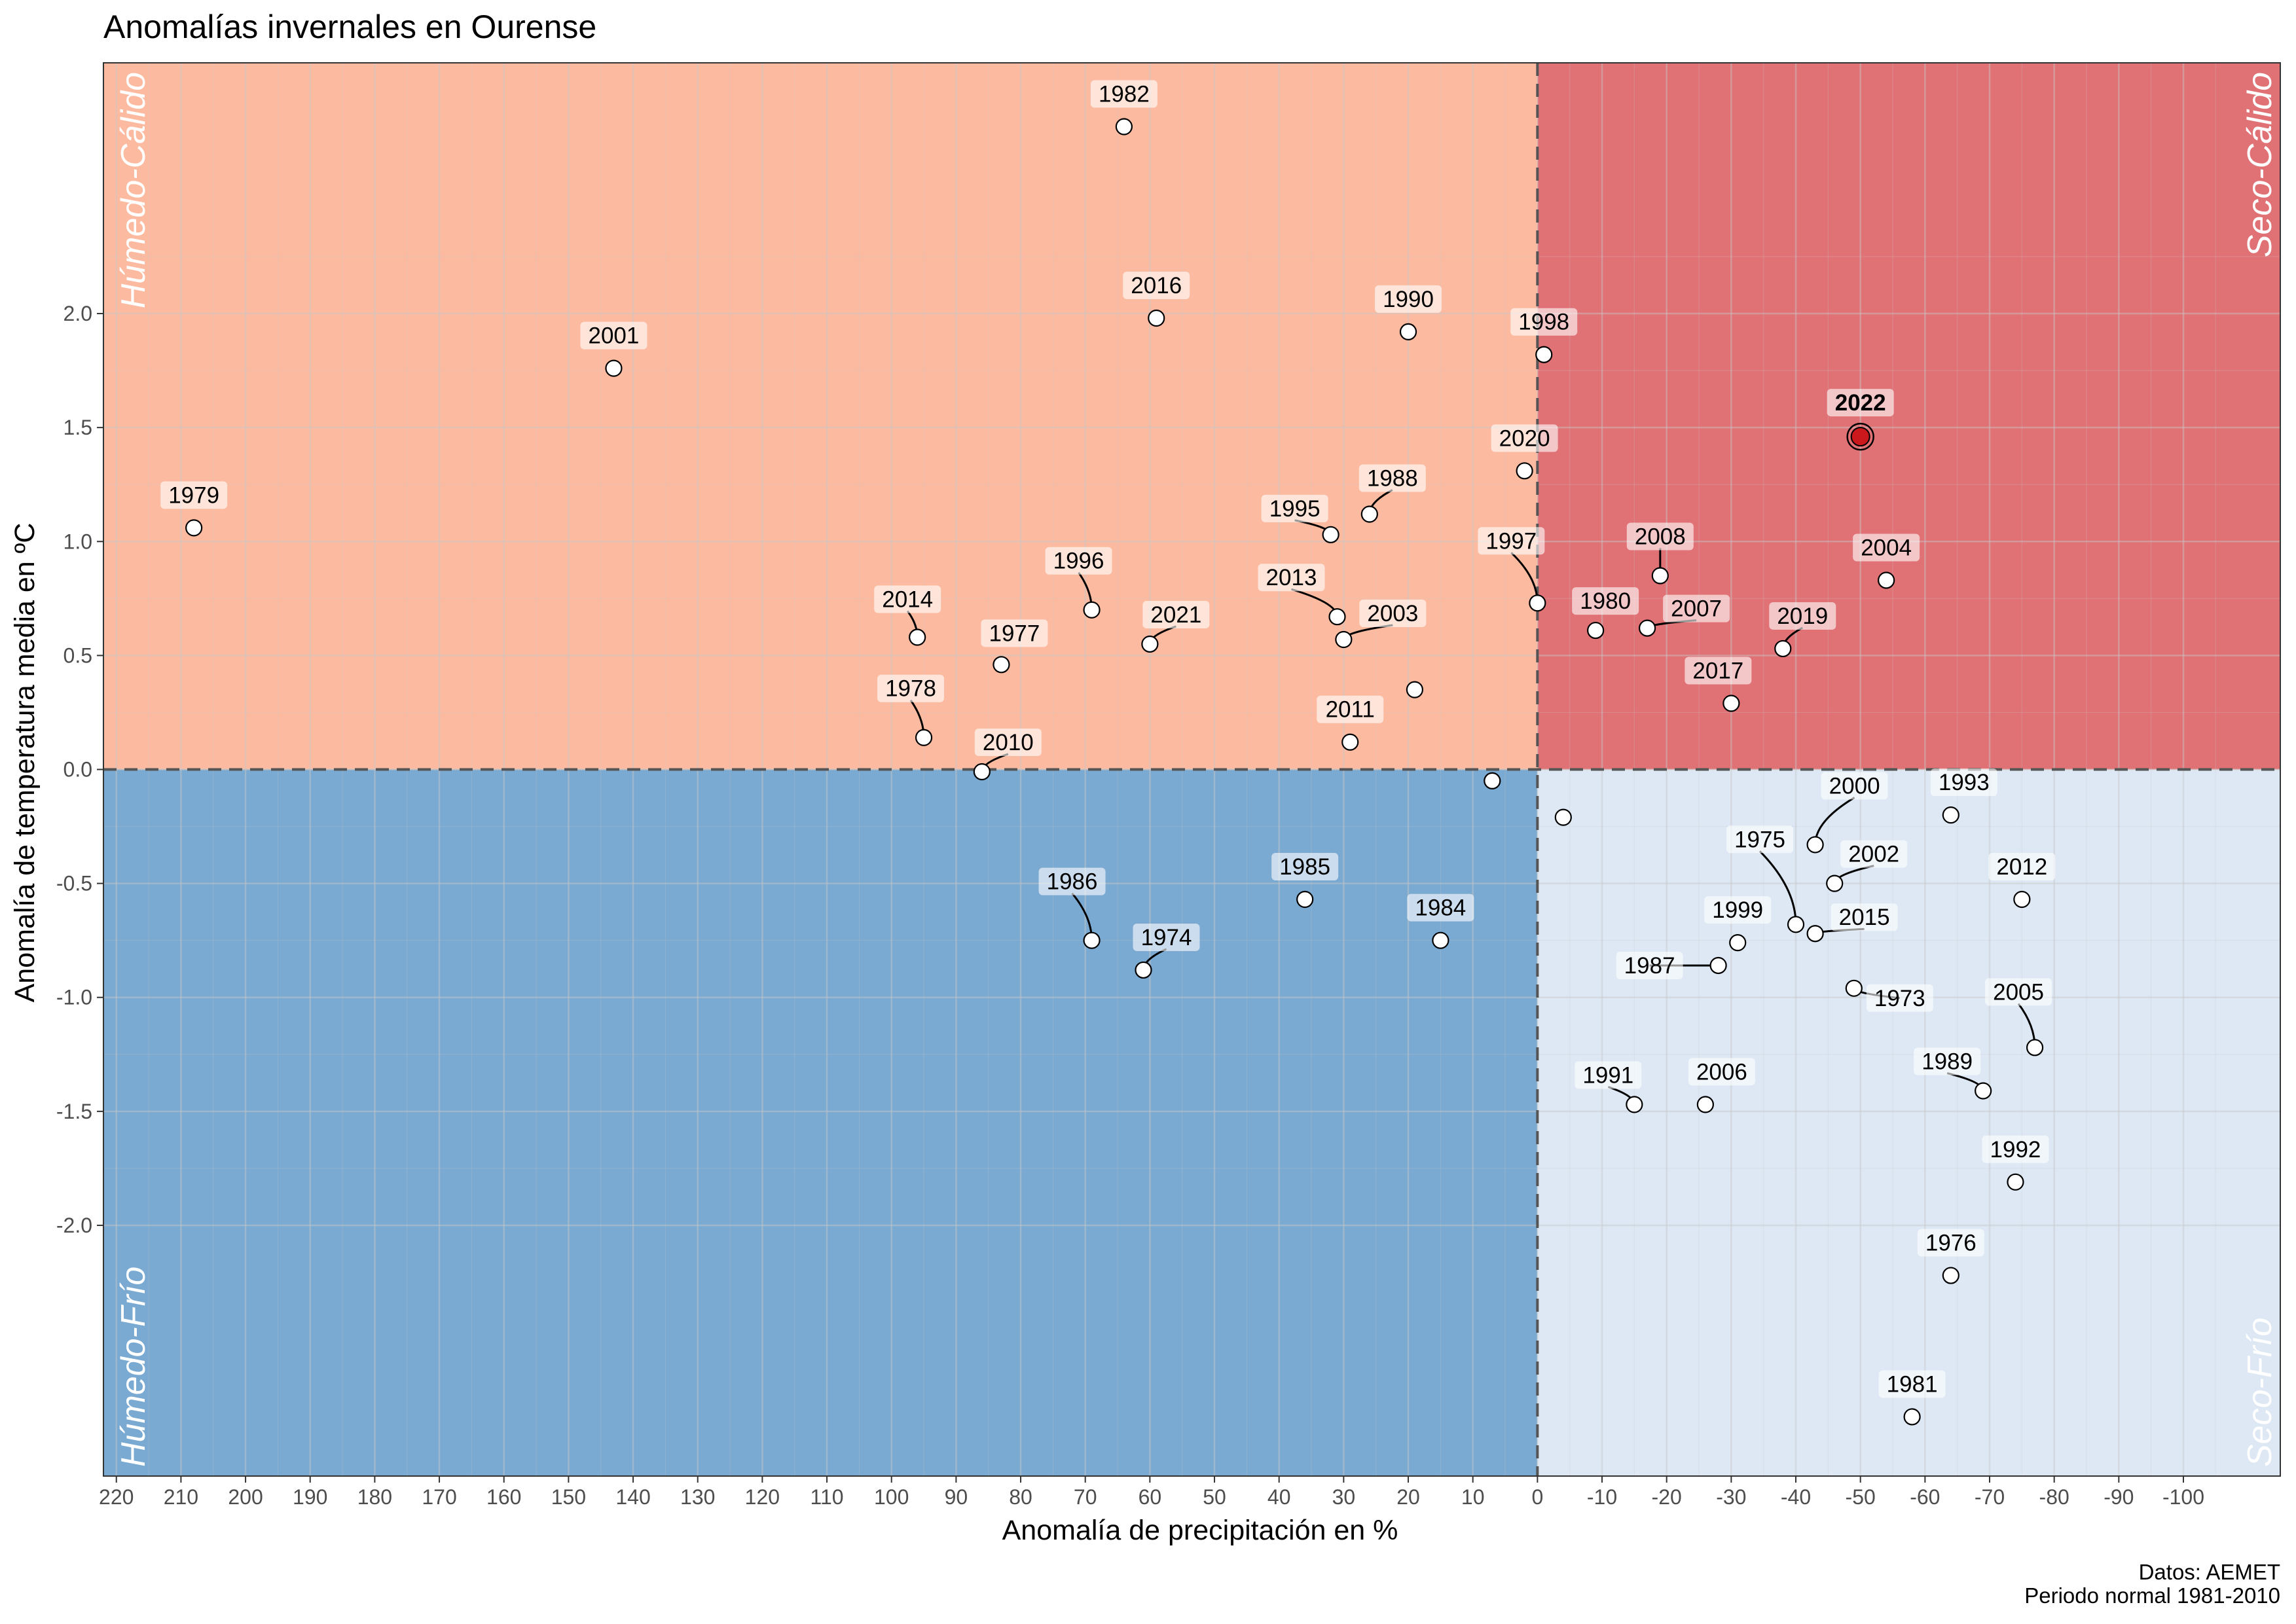 The height and width of the screenshot is (1624, 2296). What do you see at coordinates (917, 637) in the screenshot?
I see `point-2014` at bounding box center [917, 637].